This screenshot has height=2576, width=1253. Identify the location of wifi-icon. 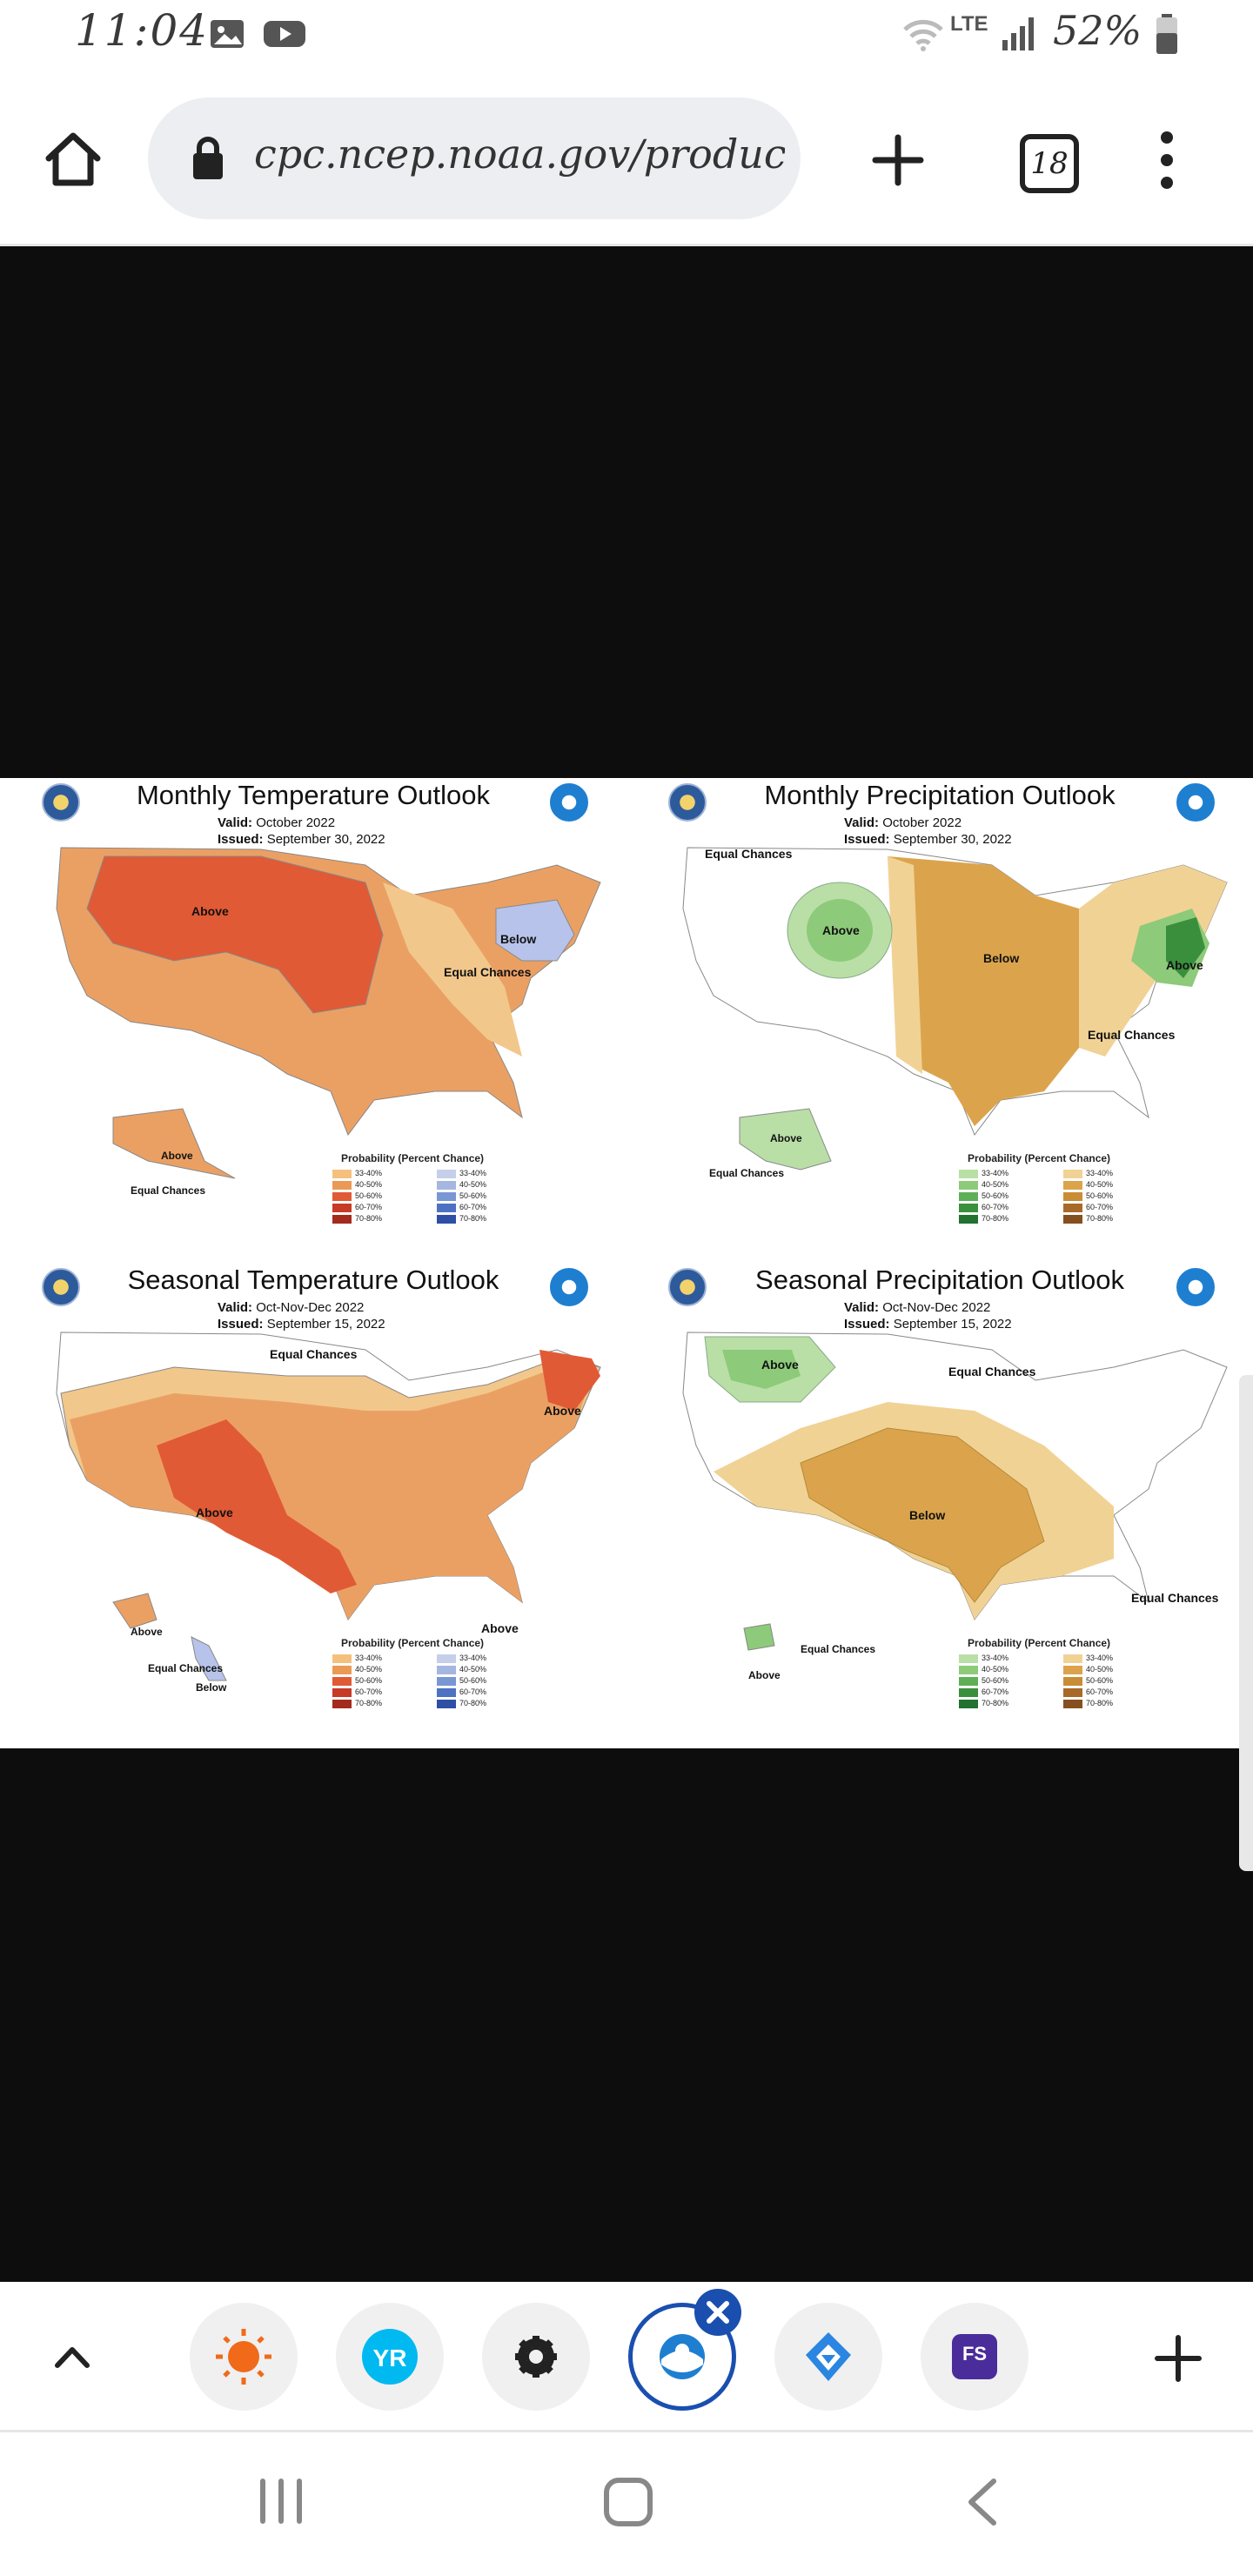
(923, 37).